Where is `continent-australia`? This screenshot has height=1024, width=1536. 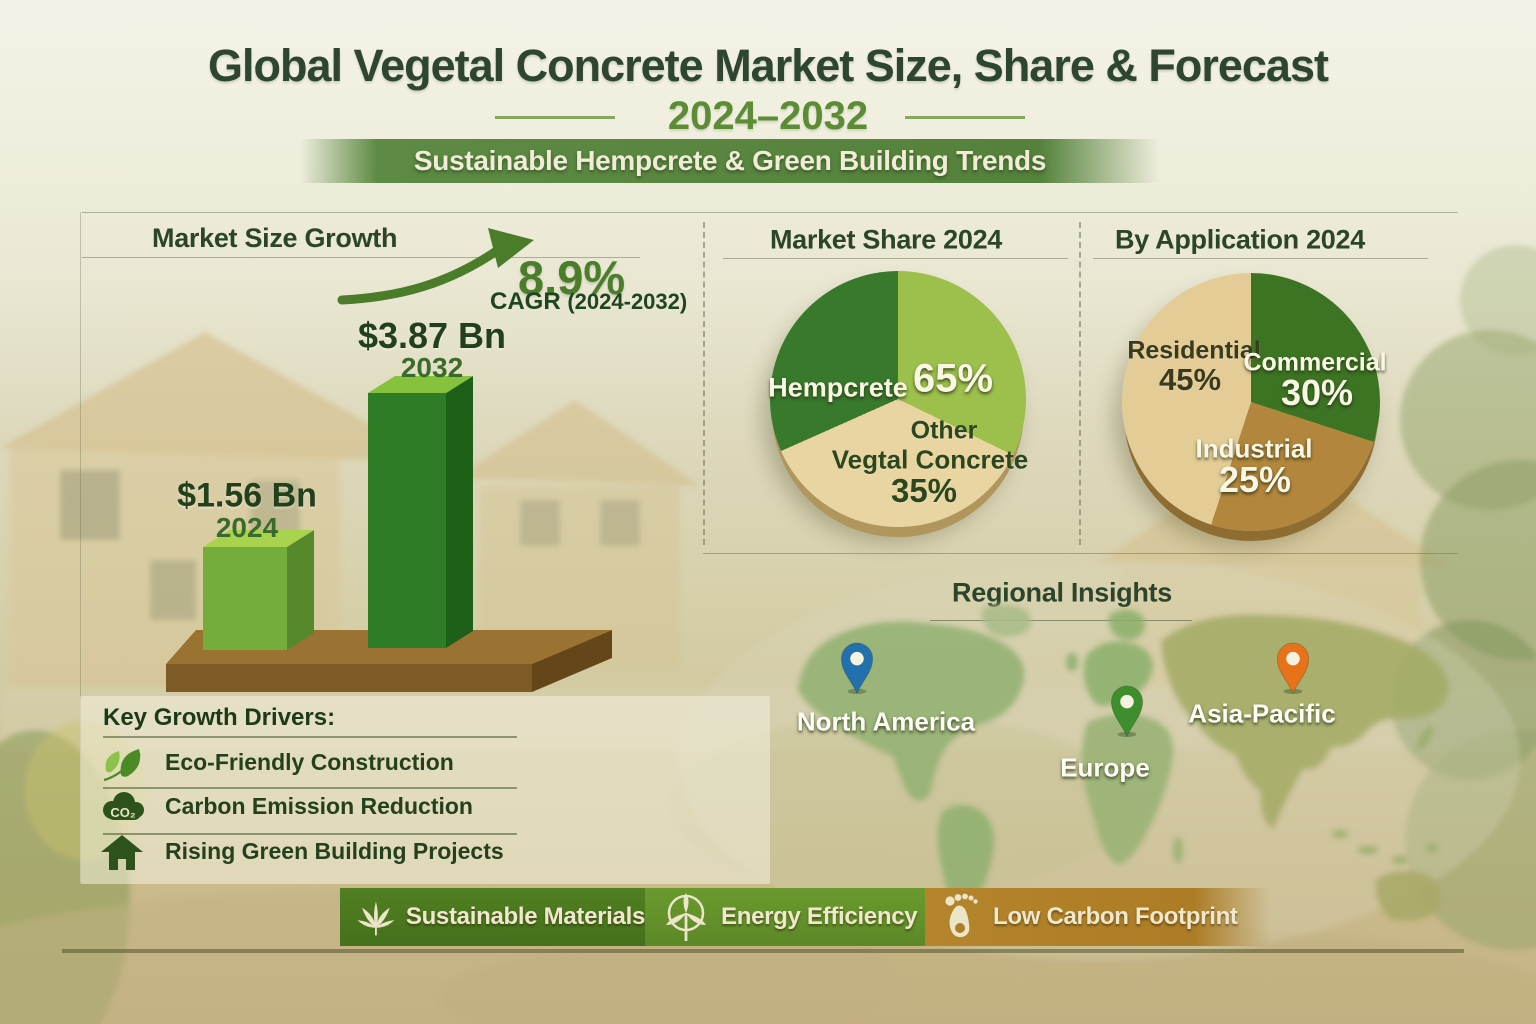 continent-australia is located at coordinates (1408, 896).